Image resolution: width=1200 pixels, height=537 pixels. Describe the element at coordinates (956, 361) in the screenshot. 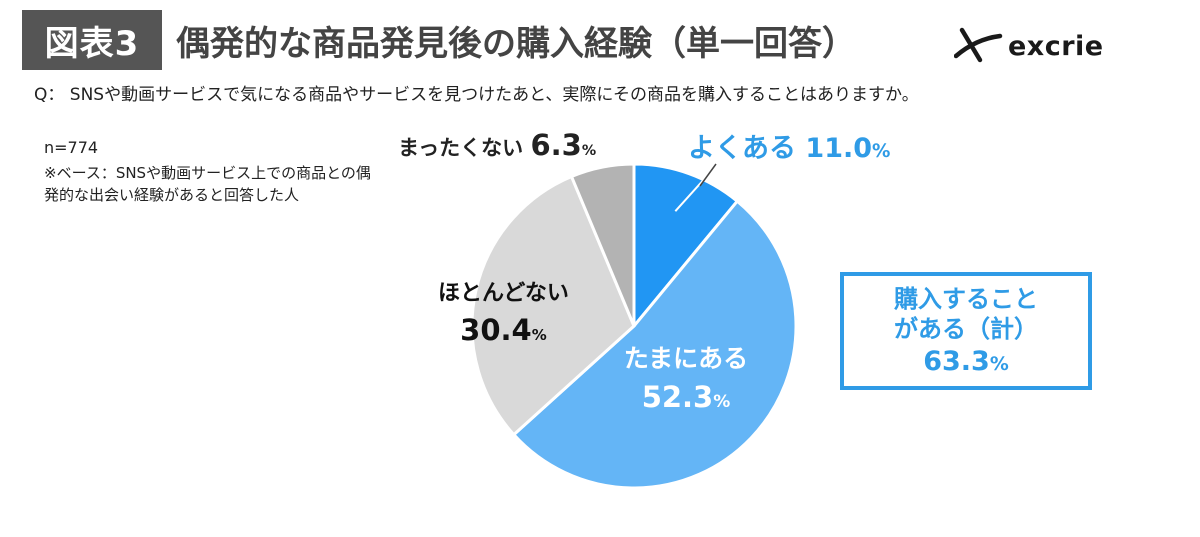

I see `total-value: 63.3` at that location.